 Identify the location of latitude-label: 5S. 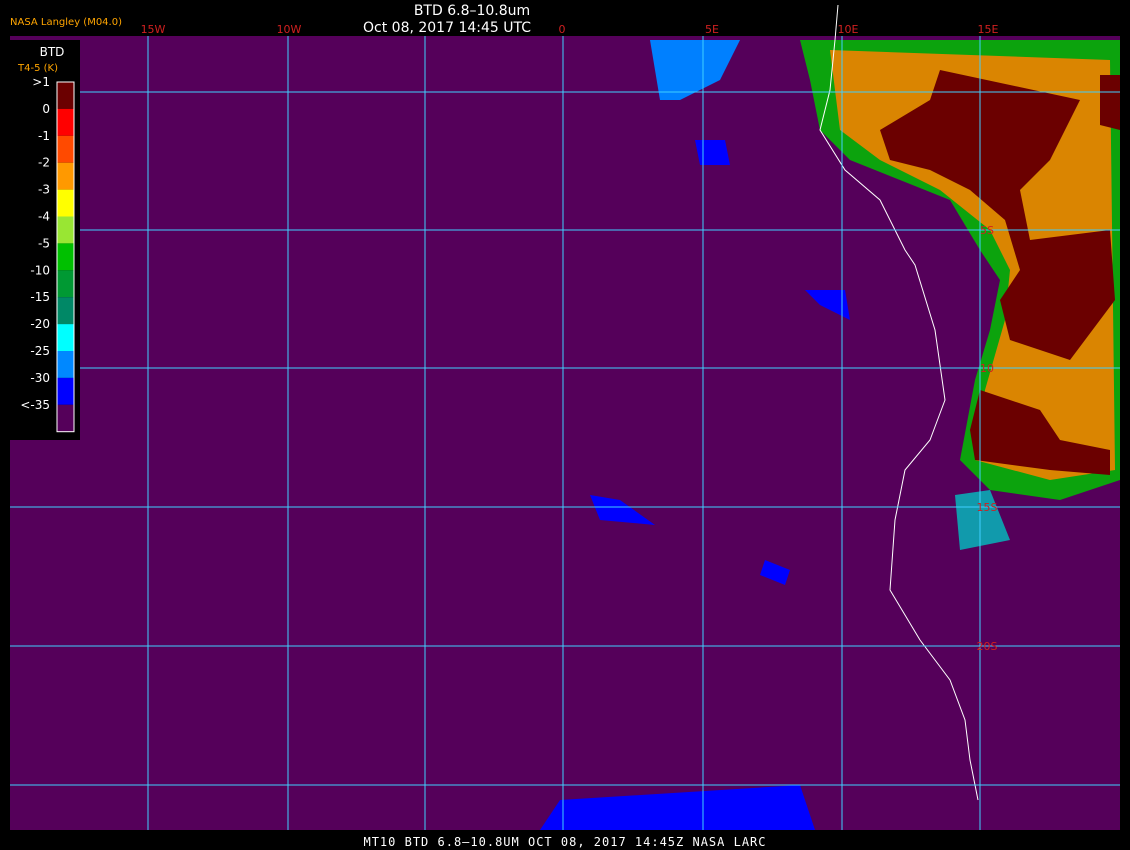
(987, 230).